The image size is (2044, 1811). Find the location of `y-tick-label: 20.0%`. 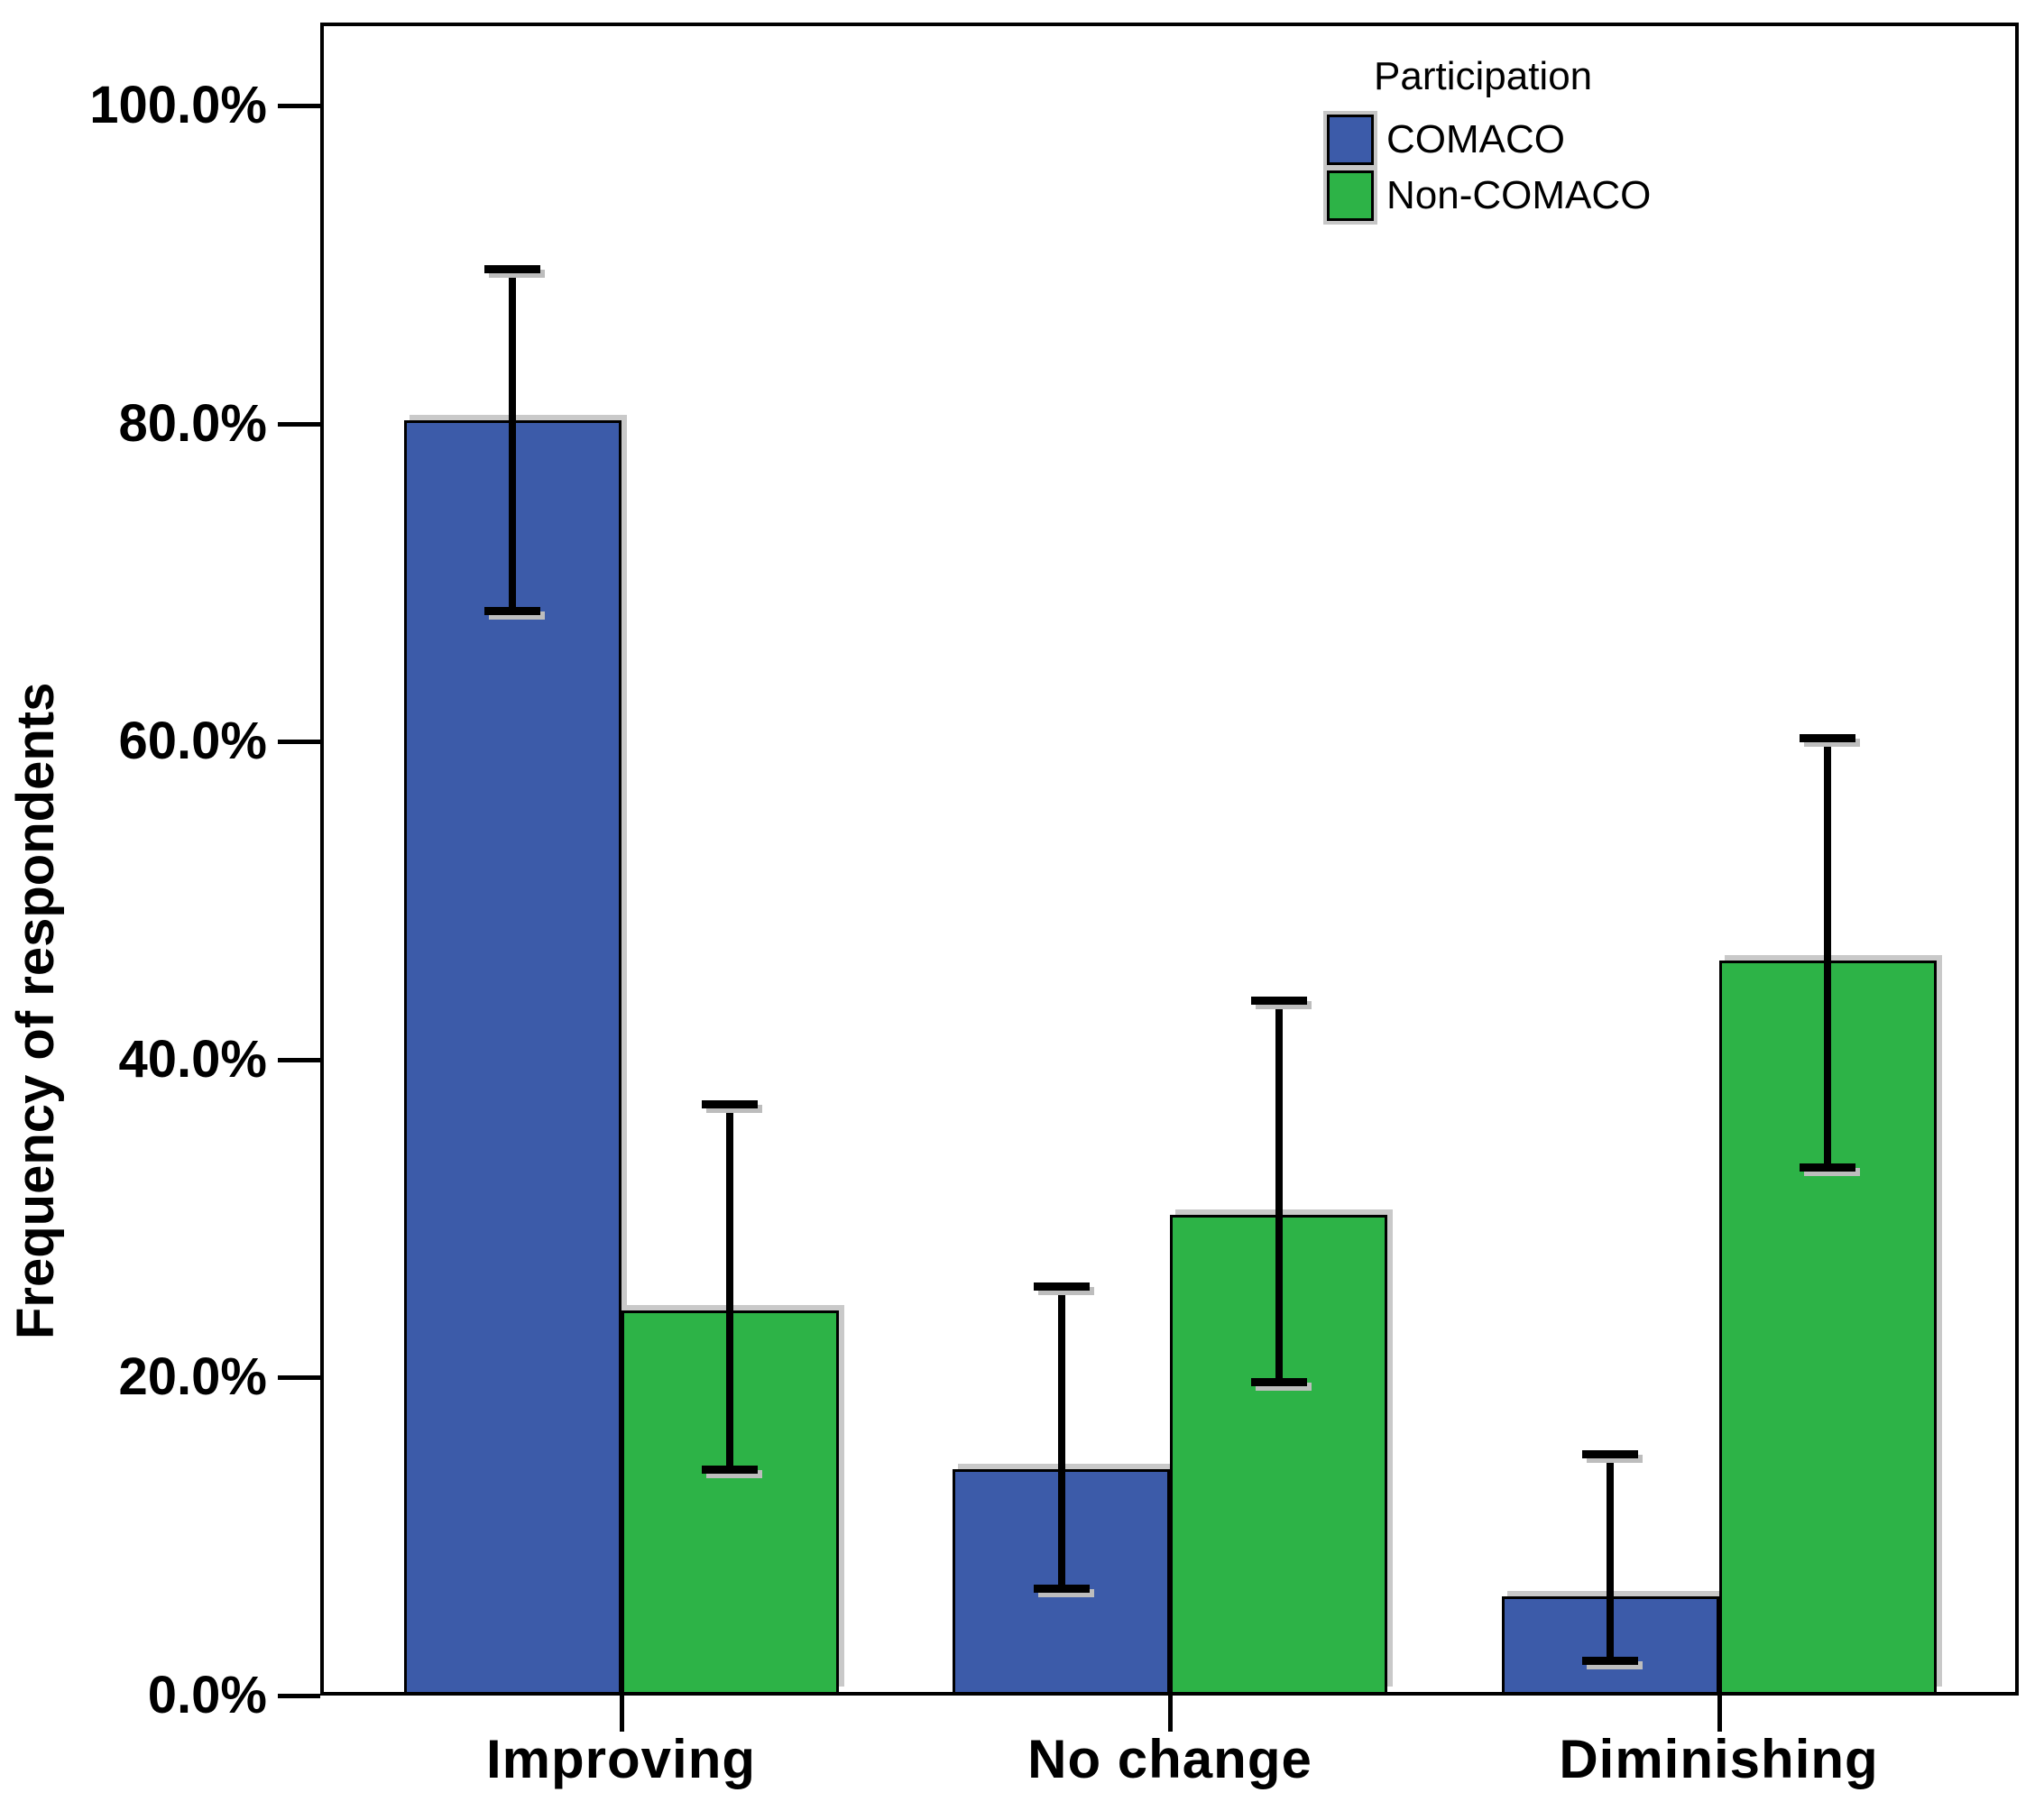

y-tick-label: 20.0% is located at coordinates (193, 1377).